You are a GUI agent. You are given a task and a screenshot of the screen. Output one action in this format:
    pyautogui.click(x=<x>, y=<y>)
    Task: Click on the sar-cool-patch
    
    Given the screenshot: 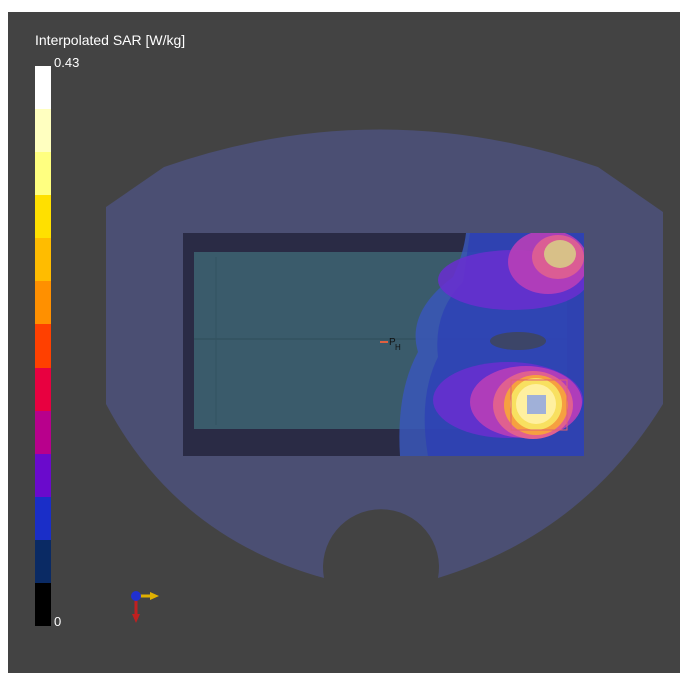 What is the action you would take?
    pyautogui.click(x=518, y=341)
    